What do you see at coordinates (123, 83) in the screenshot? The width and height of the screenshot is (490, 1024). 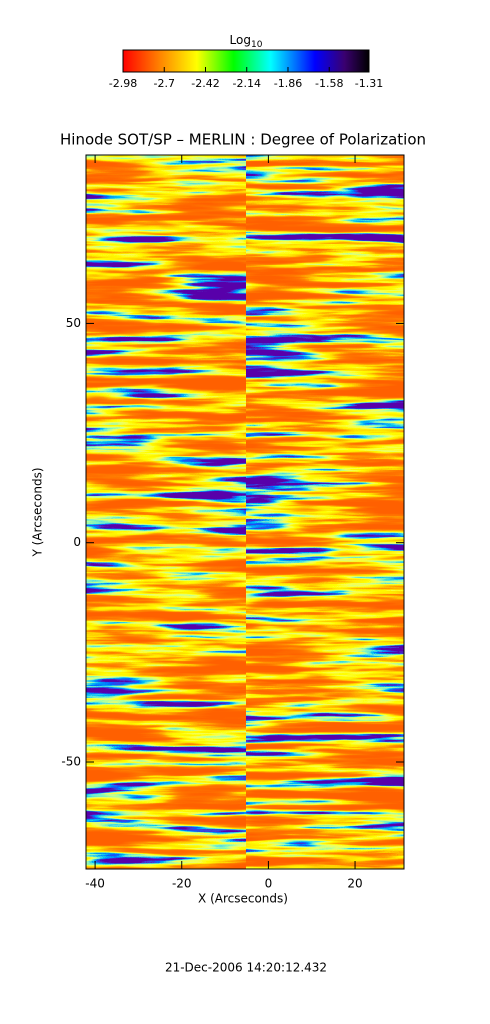 I see `colorbar-tick-label: -2.98` at bounding box center [123, 83].